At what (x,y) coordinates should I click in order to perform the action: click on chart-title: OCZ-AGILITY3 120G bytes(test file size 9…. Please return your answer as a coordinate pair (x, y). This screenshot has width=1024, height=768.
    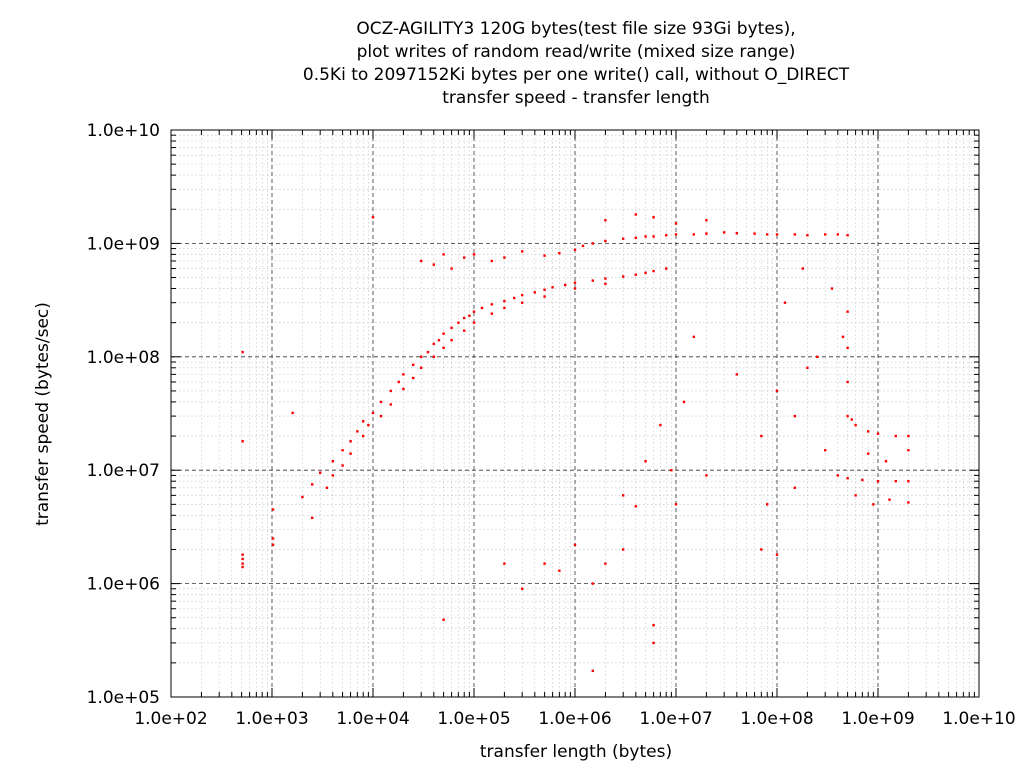
    Looking at the image, I should click on (576, 63).